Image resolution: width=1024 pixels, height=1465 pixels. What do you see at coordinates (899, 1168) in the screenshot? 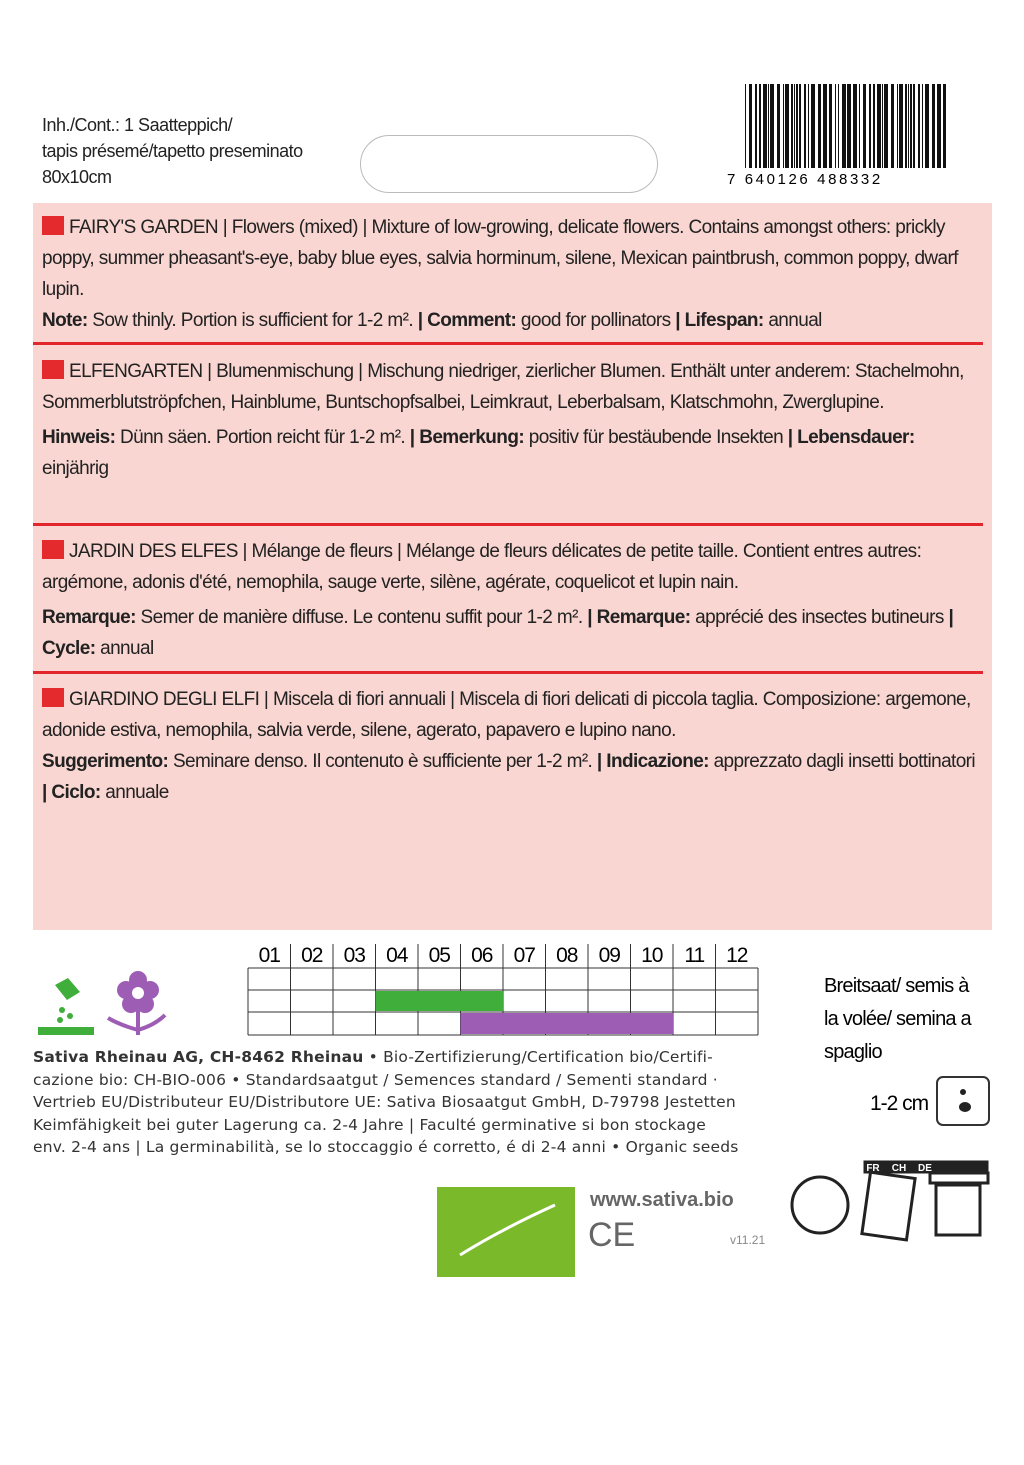
I see `country-code: CH` at bounding box center [899, 1168].